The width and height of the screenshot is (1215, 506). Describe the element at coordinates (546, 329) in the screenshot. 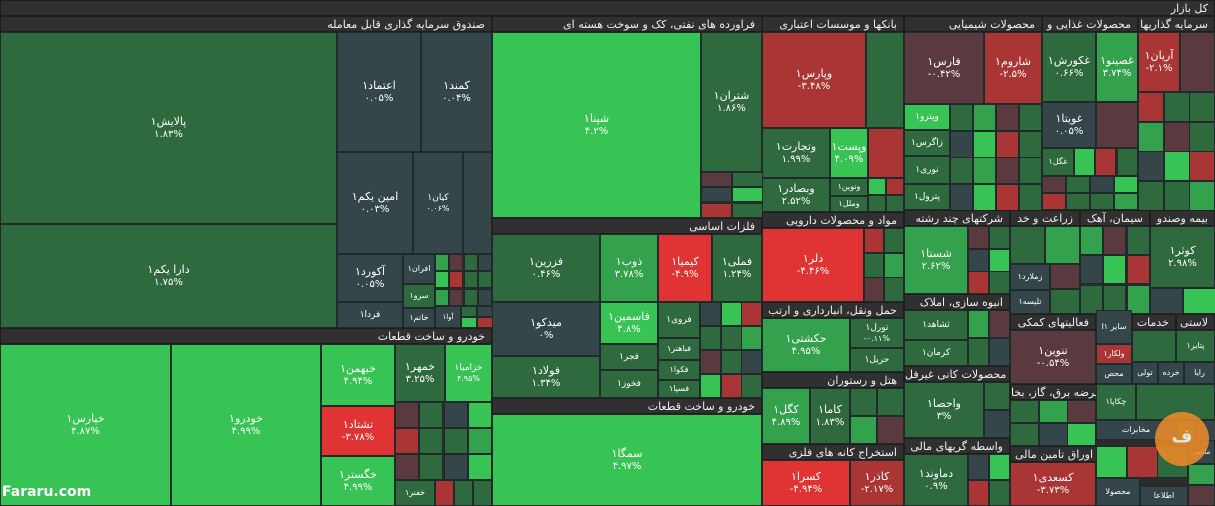

I see `stock-tile: میدکو۱ ۰%` at that location.